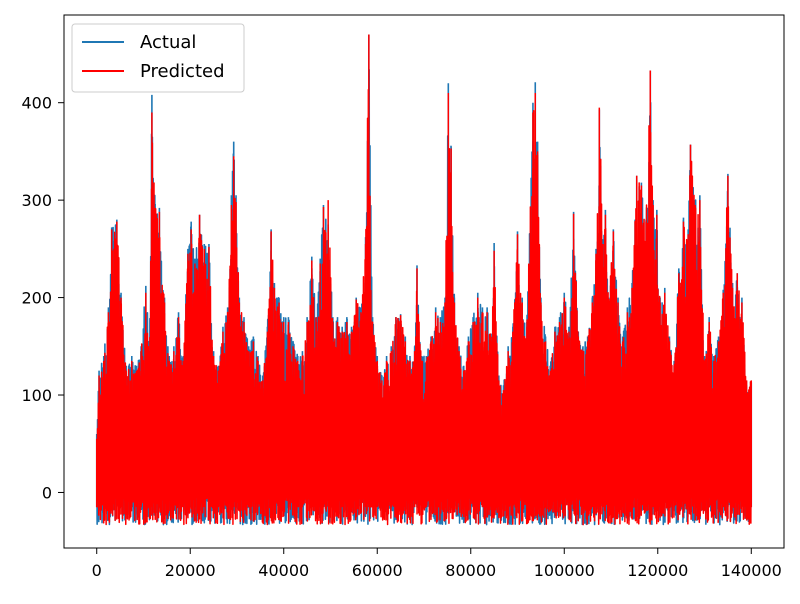  Describe the element at coordinates (168, 42) in the screenshot. I see `legend-label-actual: Actual` at that location.